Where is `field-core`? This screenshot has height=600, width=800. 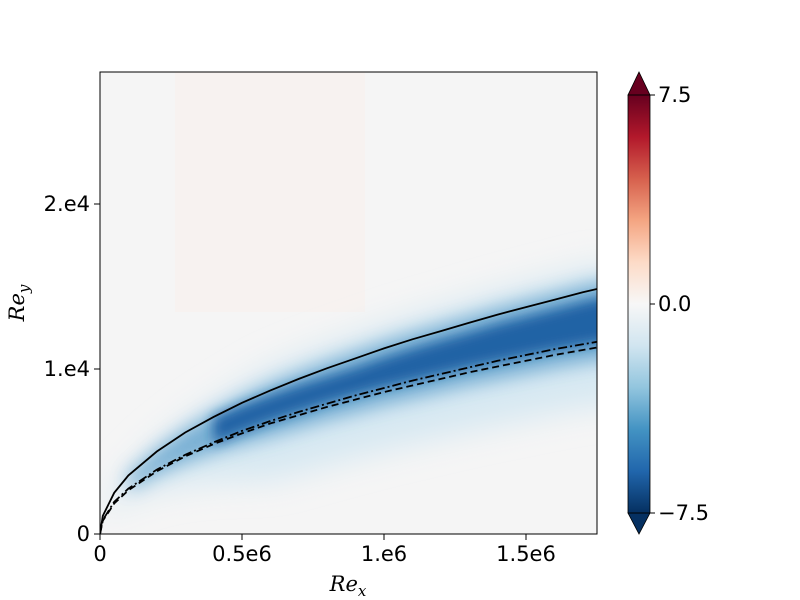 field-core is located at coordinates (405, 371).